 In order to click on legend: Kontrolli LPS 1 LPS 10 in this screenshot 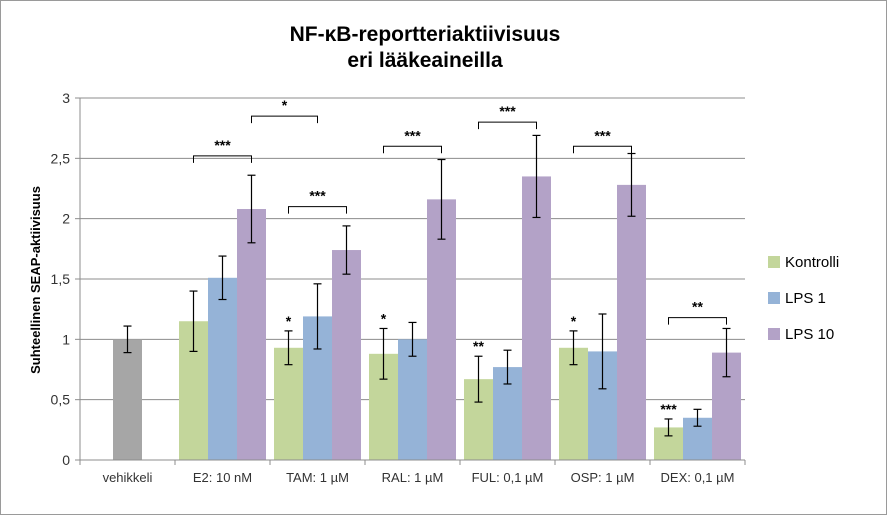, I will do `click(803, 298)`.